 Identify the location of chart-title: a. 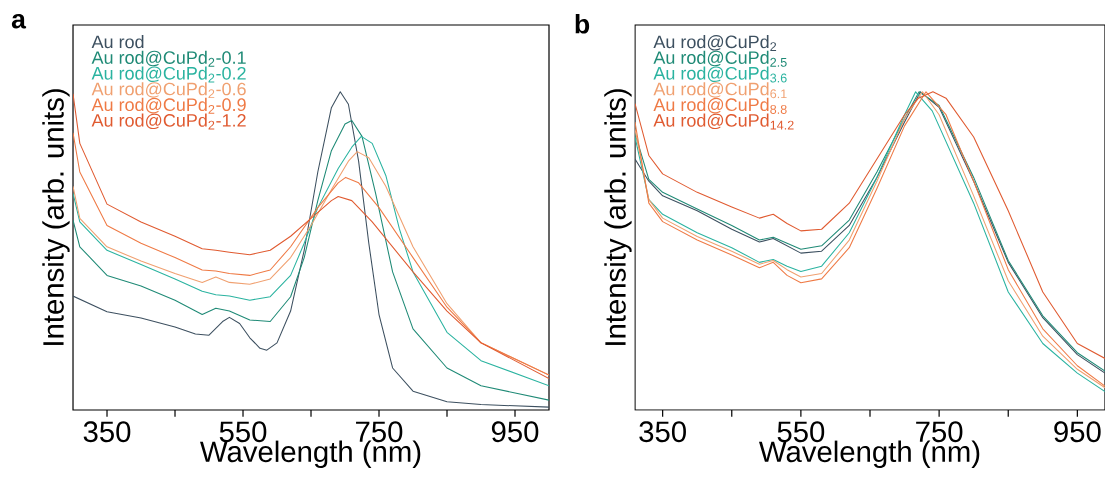
(19, 21).